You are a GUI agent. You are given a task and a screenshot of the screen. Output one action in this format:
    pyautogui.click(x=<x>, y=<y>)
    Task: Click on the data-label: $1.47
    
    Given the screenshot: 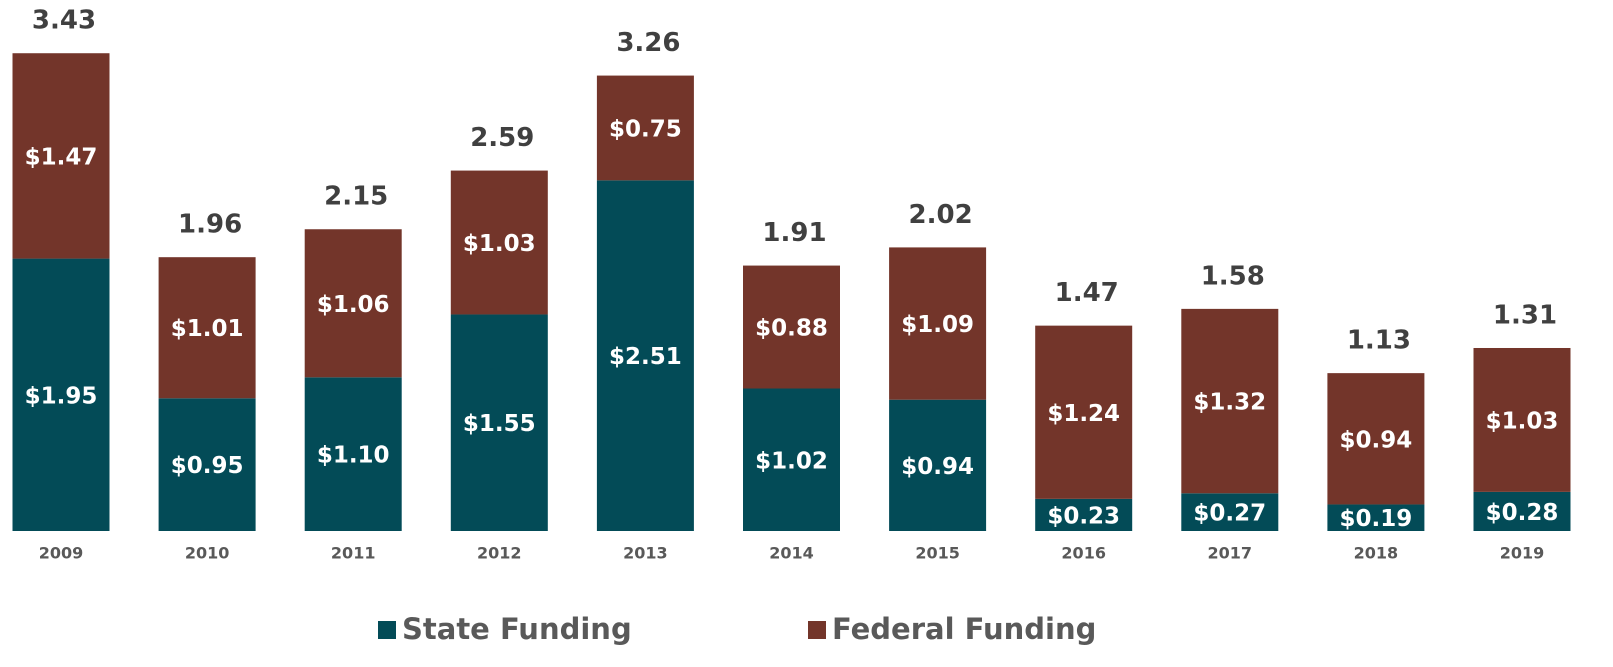 What is the action you would take?
    pyautogui.click(x=61, y=157)
    